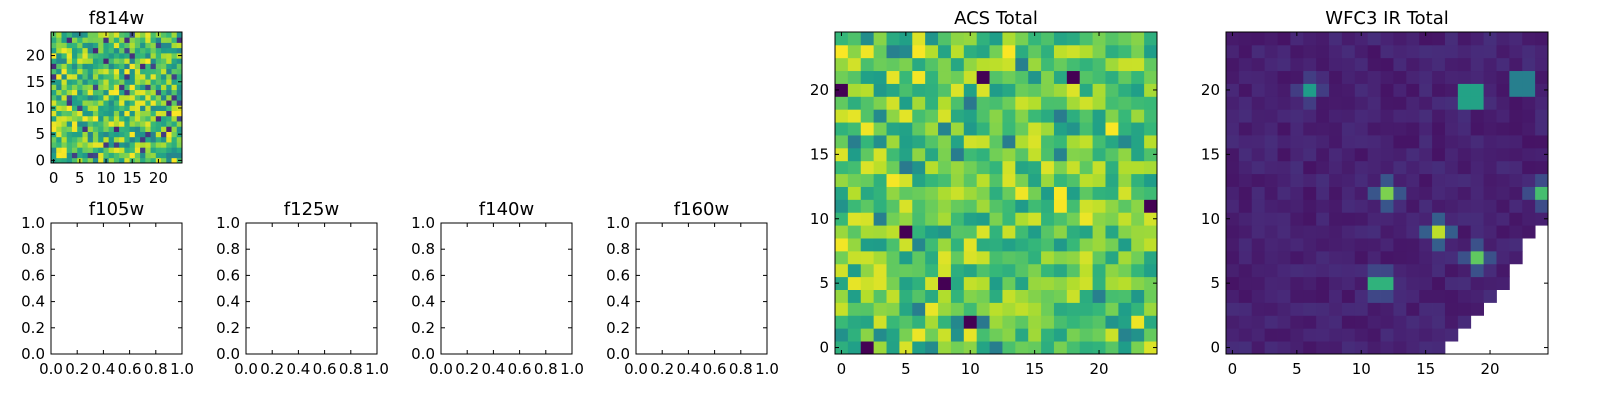 This screenshot has height=400, width=1600. Describe the element at coordinates (636, 369) in the screenshot. I see `x-tick-label: 0.0` at that location.